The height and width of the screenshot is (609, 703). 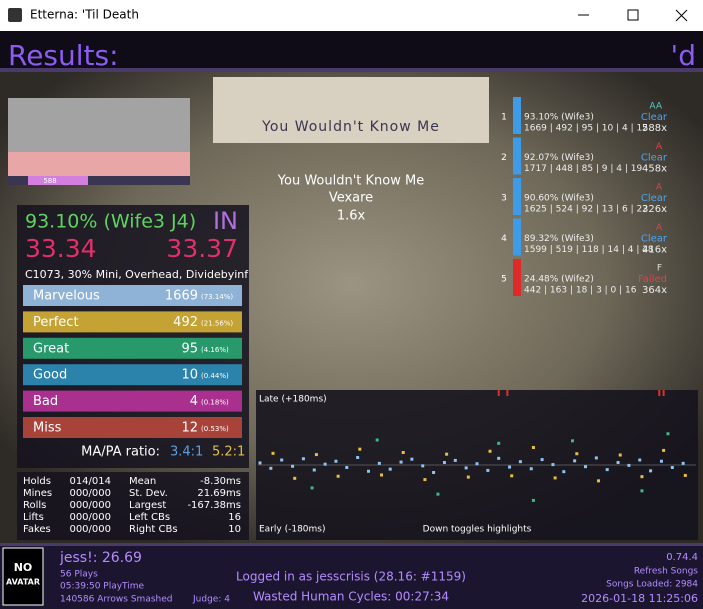 I want to click on score-combo: 588x, so click(x=654, y=128).